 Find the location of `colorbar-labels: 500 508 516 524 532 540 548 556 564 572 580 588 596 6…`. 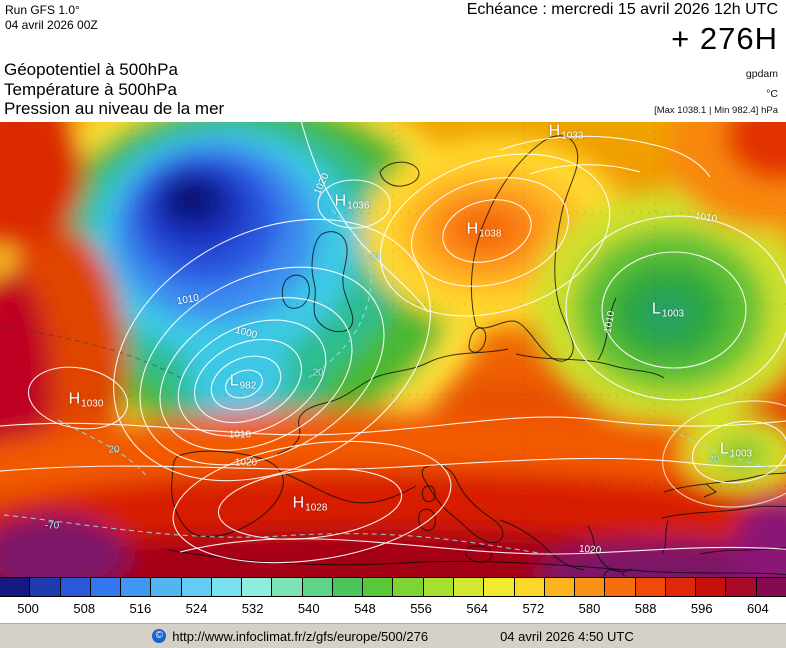

colorbar-labels: 500 508 516 524 532 540 548 556 564 572 580 588 596 6… is located at coordinates (393, 610).